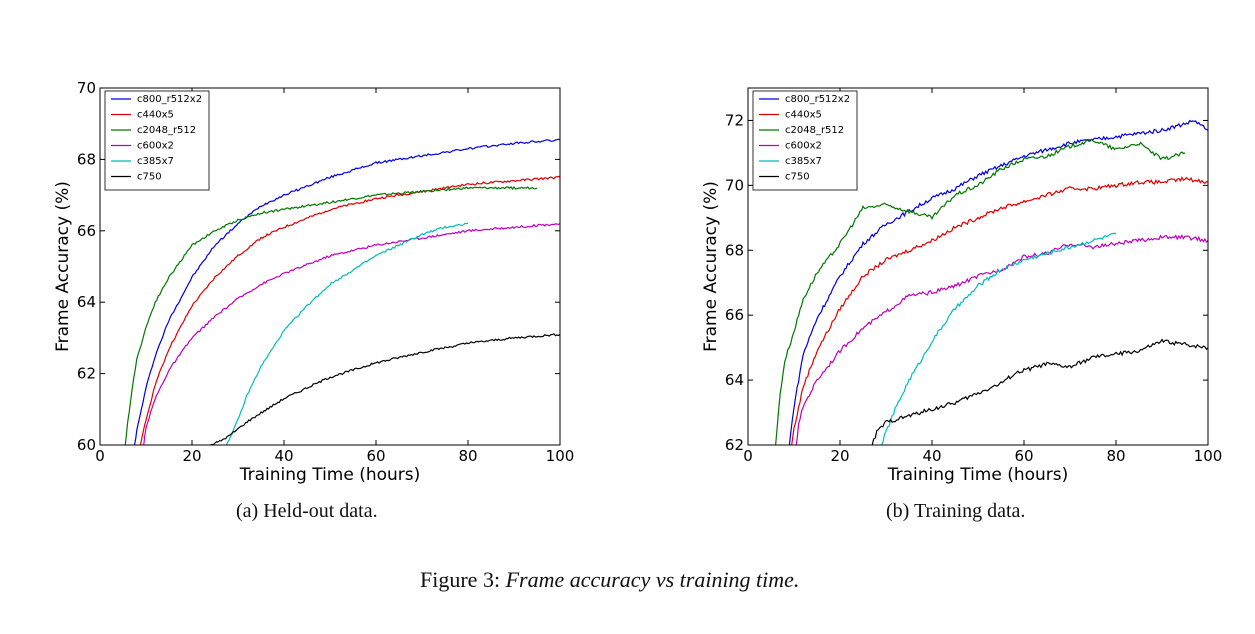  What do you see at coordinates (956, 511) in the screenshot?
I see `subcaption-training: (b) Training data.` at bounding box center [956, 511].